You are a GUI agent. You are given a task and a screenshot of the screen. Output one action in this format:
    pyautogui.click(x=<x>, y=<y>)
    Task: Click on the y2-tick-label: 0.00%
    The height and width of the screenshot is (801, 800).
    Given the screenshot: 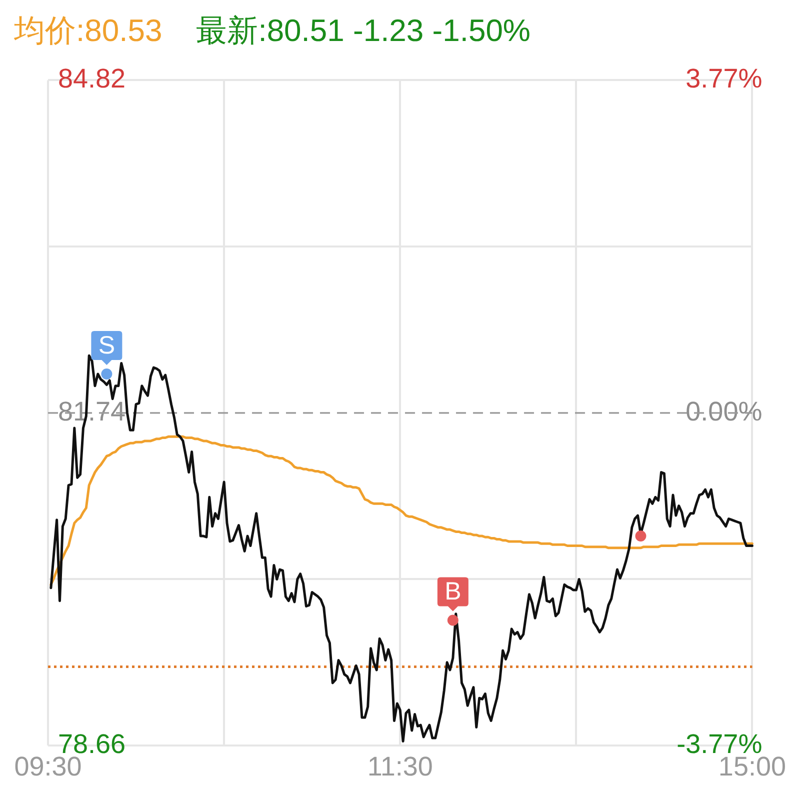 What is the action you would take?
    pyautogui.click(x=724, y=411)
    